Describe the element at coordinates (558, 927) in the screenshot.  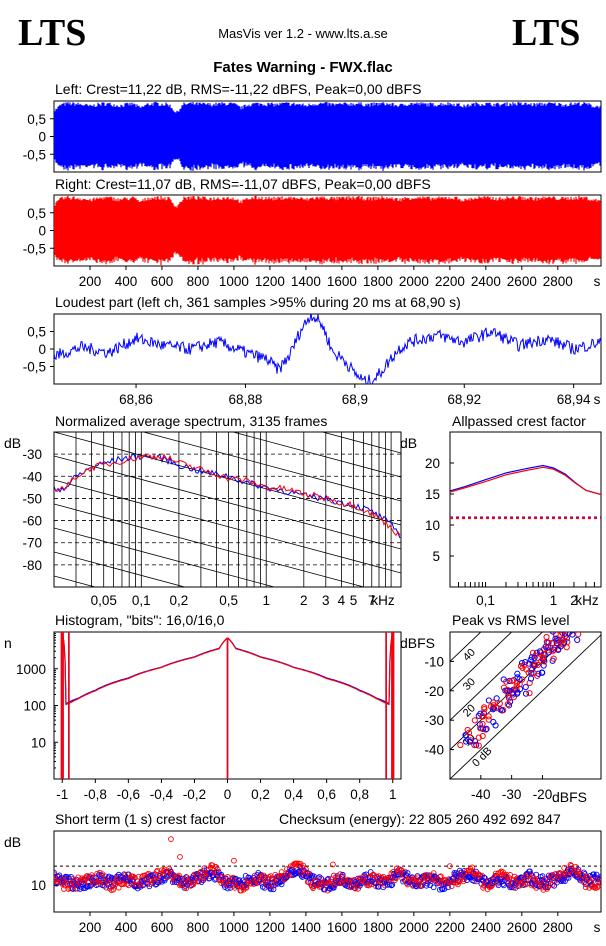
I see `stc-xtick-label: 2800` at that location.